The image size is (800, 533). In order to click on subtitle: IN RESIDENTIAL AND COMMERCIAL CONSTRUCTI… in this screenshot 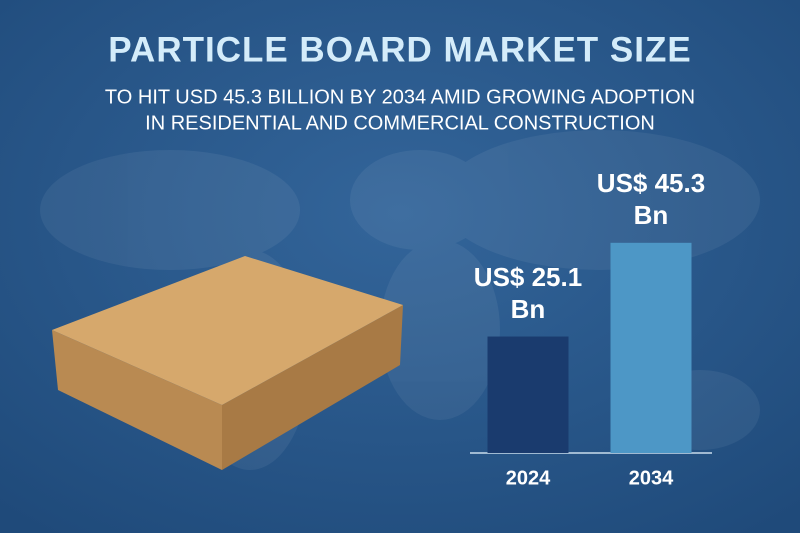, I will do `click(400, 123)`.